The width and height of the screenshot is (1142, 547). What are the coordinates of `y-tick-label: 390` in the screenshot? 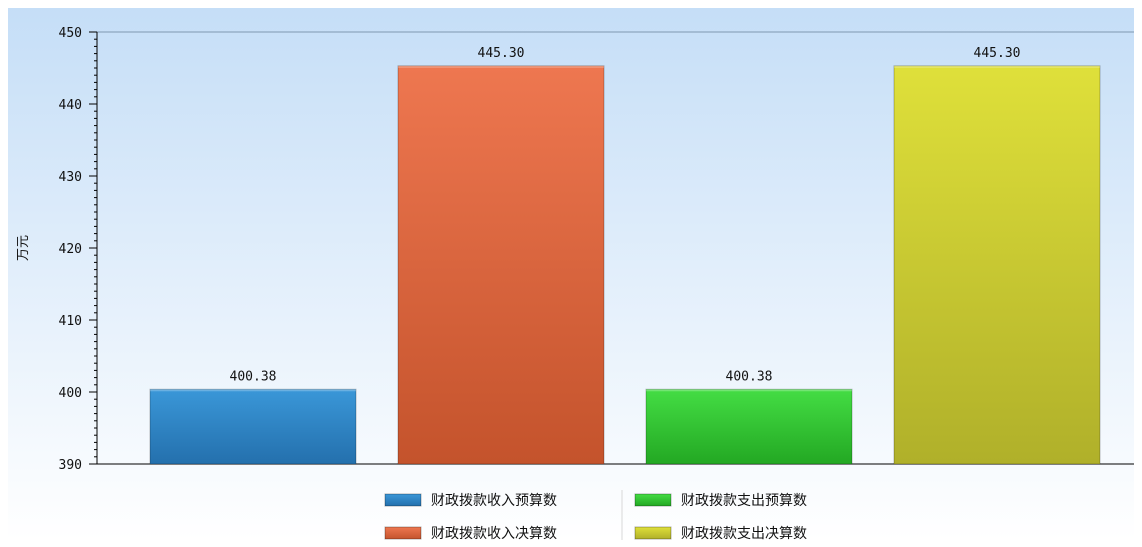 It's located at (70, 465).